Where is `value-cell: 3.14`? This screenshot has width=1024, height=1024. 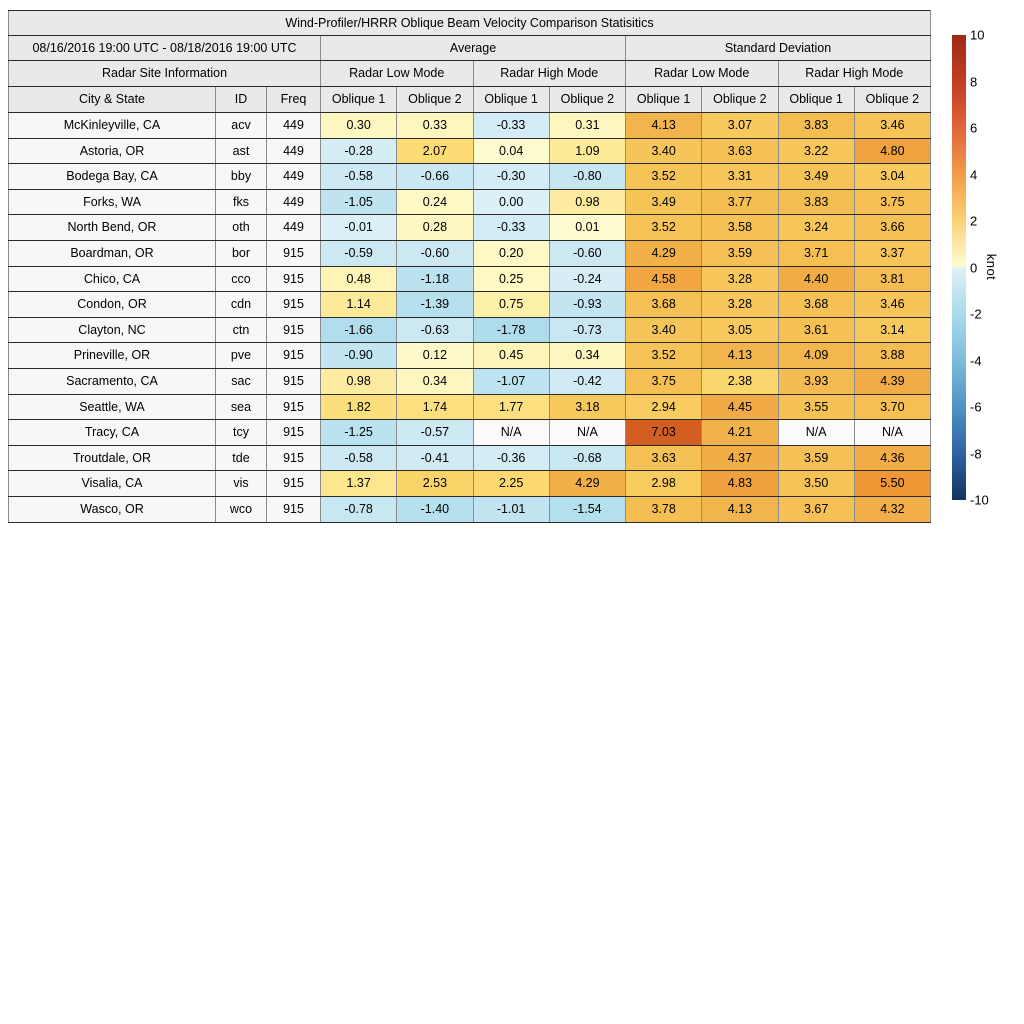 value-cell: 3.14 is located at coordinates (892, 330).